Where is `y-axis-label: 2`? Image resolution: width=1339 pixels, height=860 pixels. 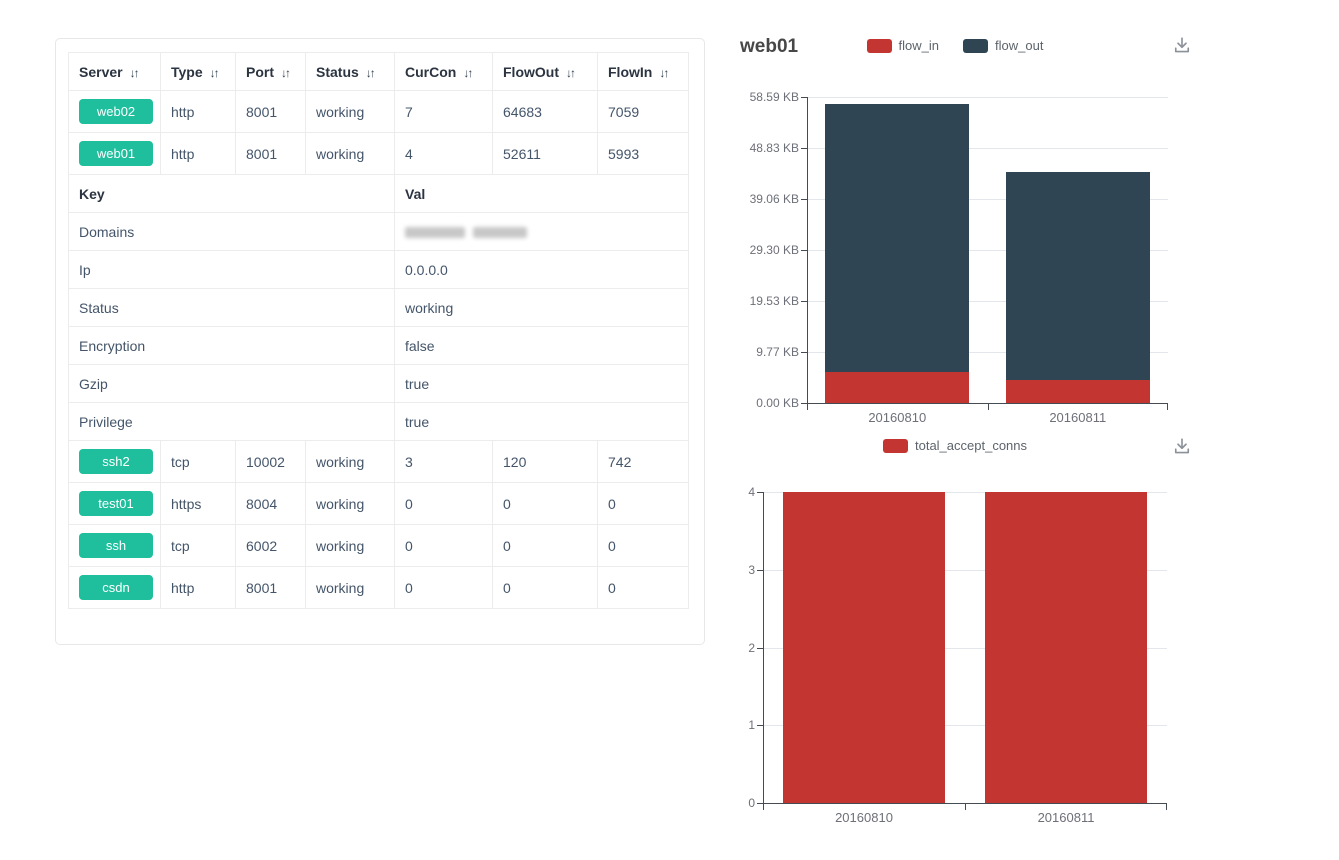 y-axis-label: 2 is located at coordinates (751, 647).